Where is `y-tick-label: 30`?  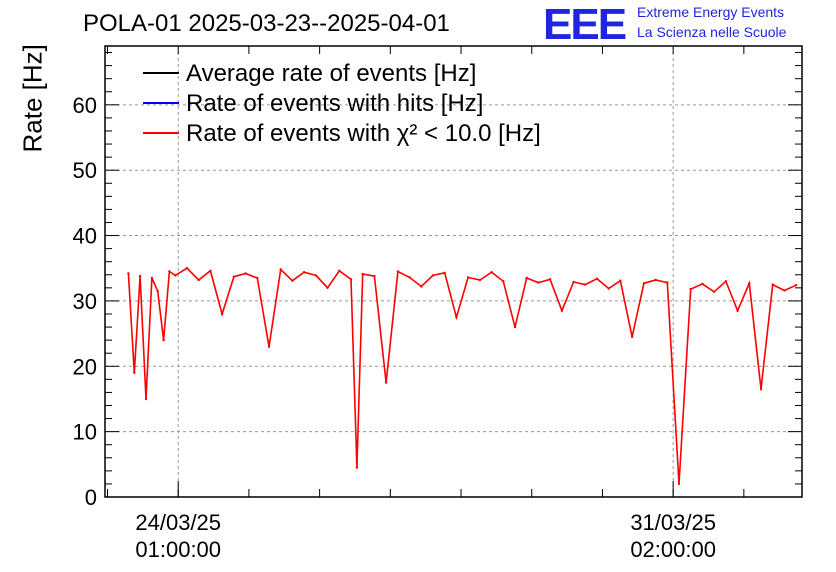
y-tick-label: 30 is located at coordinates (85, 301).